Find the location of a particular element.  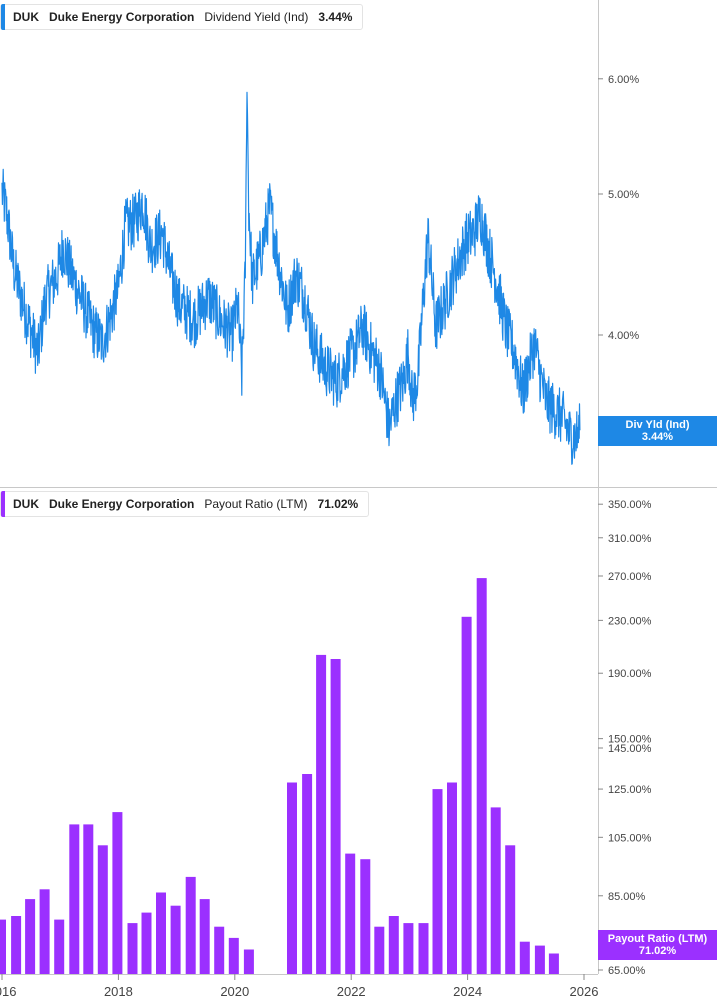

top-legend-color-bar is located at coordinates (3, 17).